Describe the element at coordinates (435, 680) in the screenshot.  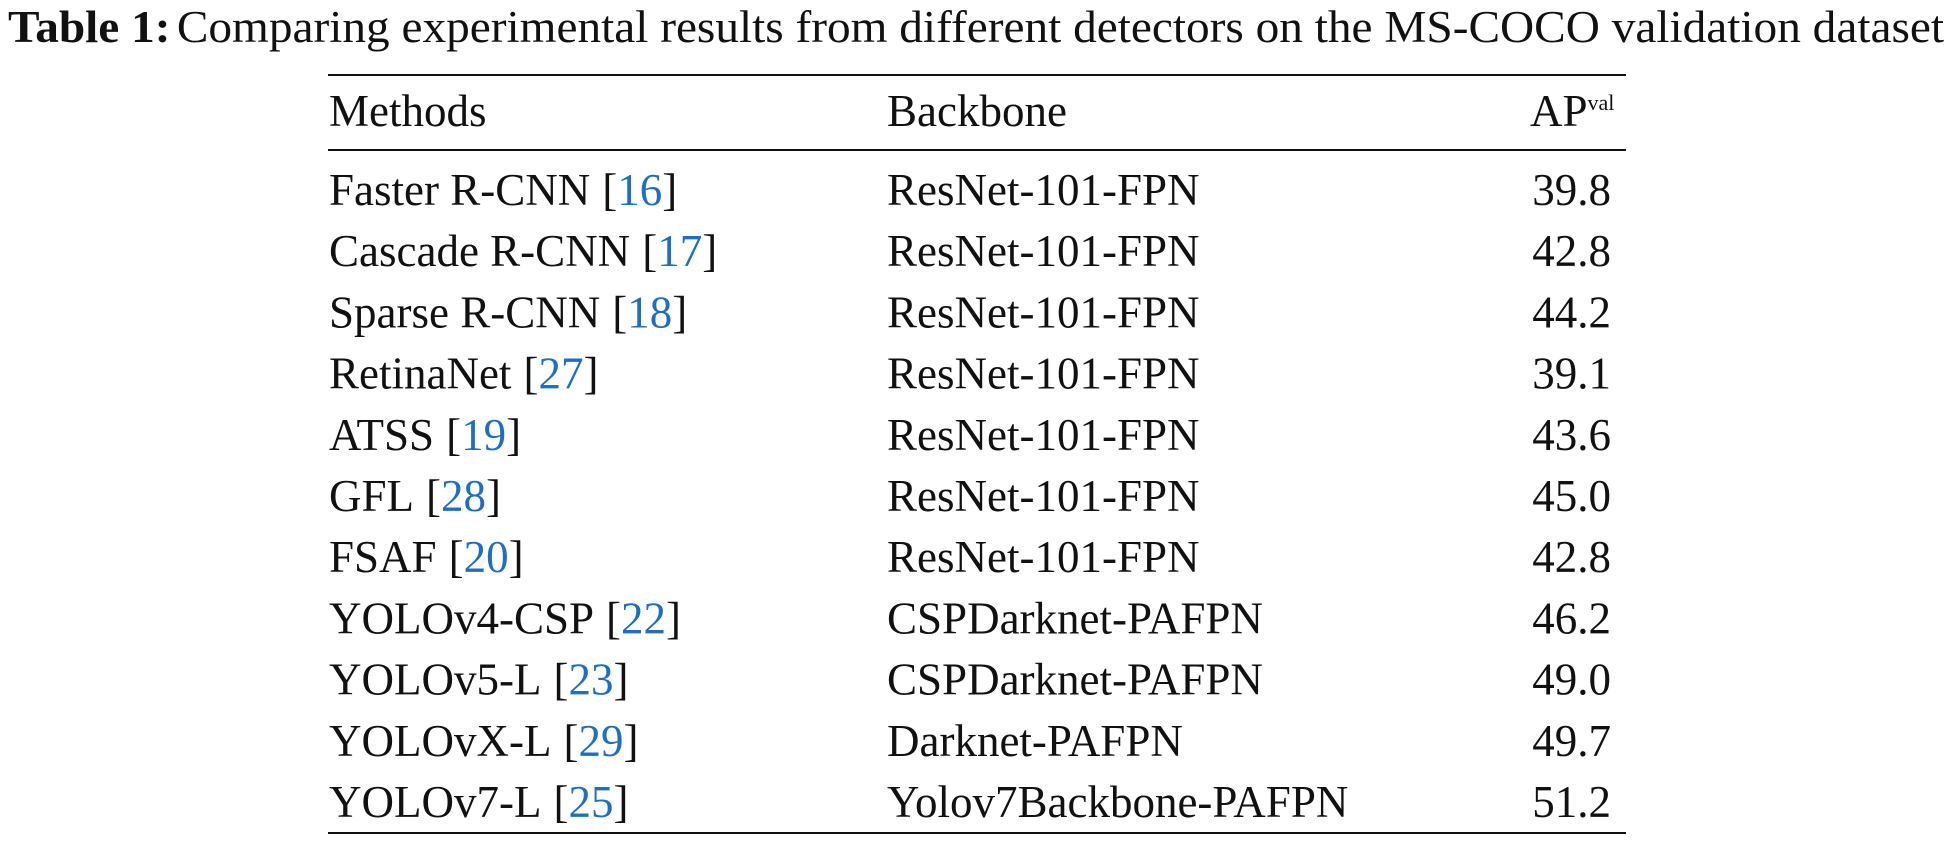
I see `method-name: YOLOv5-L` at that location.